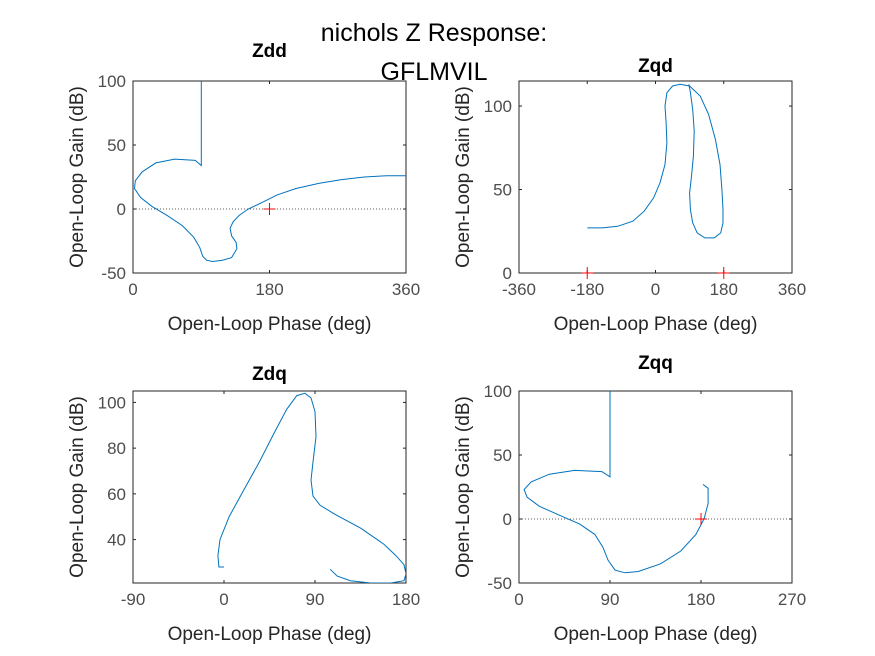 This screenshot has height=656, width=875. Describe the element at coordinates (269, 374) in the screenshot. I see `subplot-title: Zdq` at that location.